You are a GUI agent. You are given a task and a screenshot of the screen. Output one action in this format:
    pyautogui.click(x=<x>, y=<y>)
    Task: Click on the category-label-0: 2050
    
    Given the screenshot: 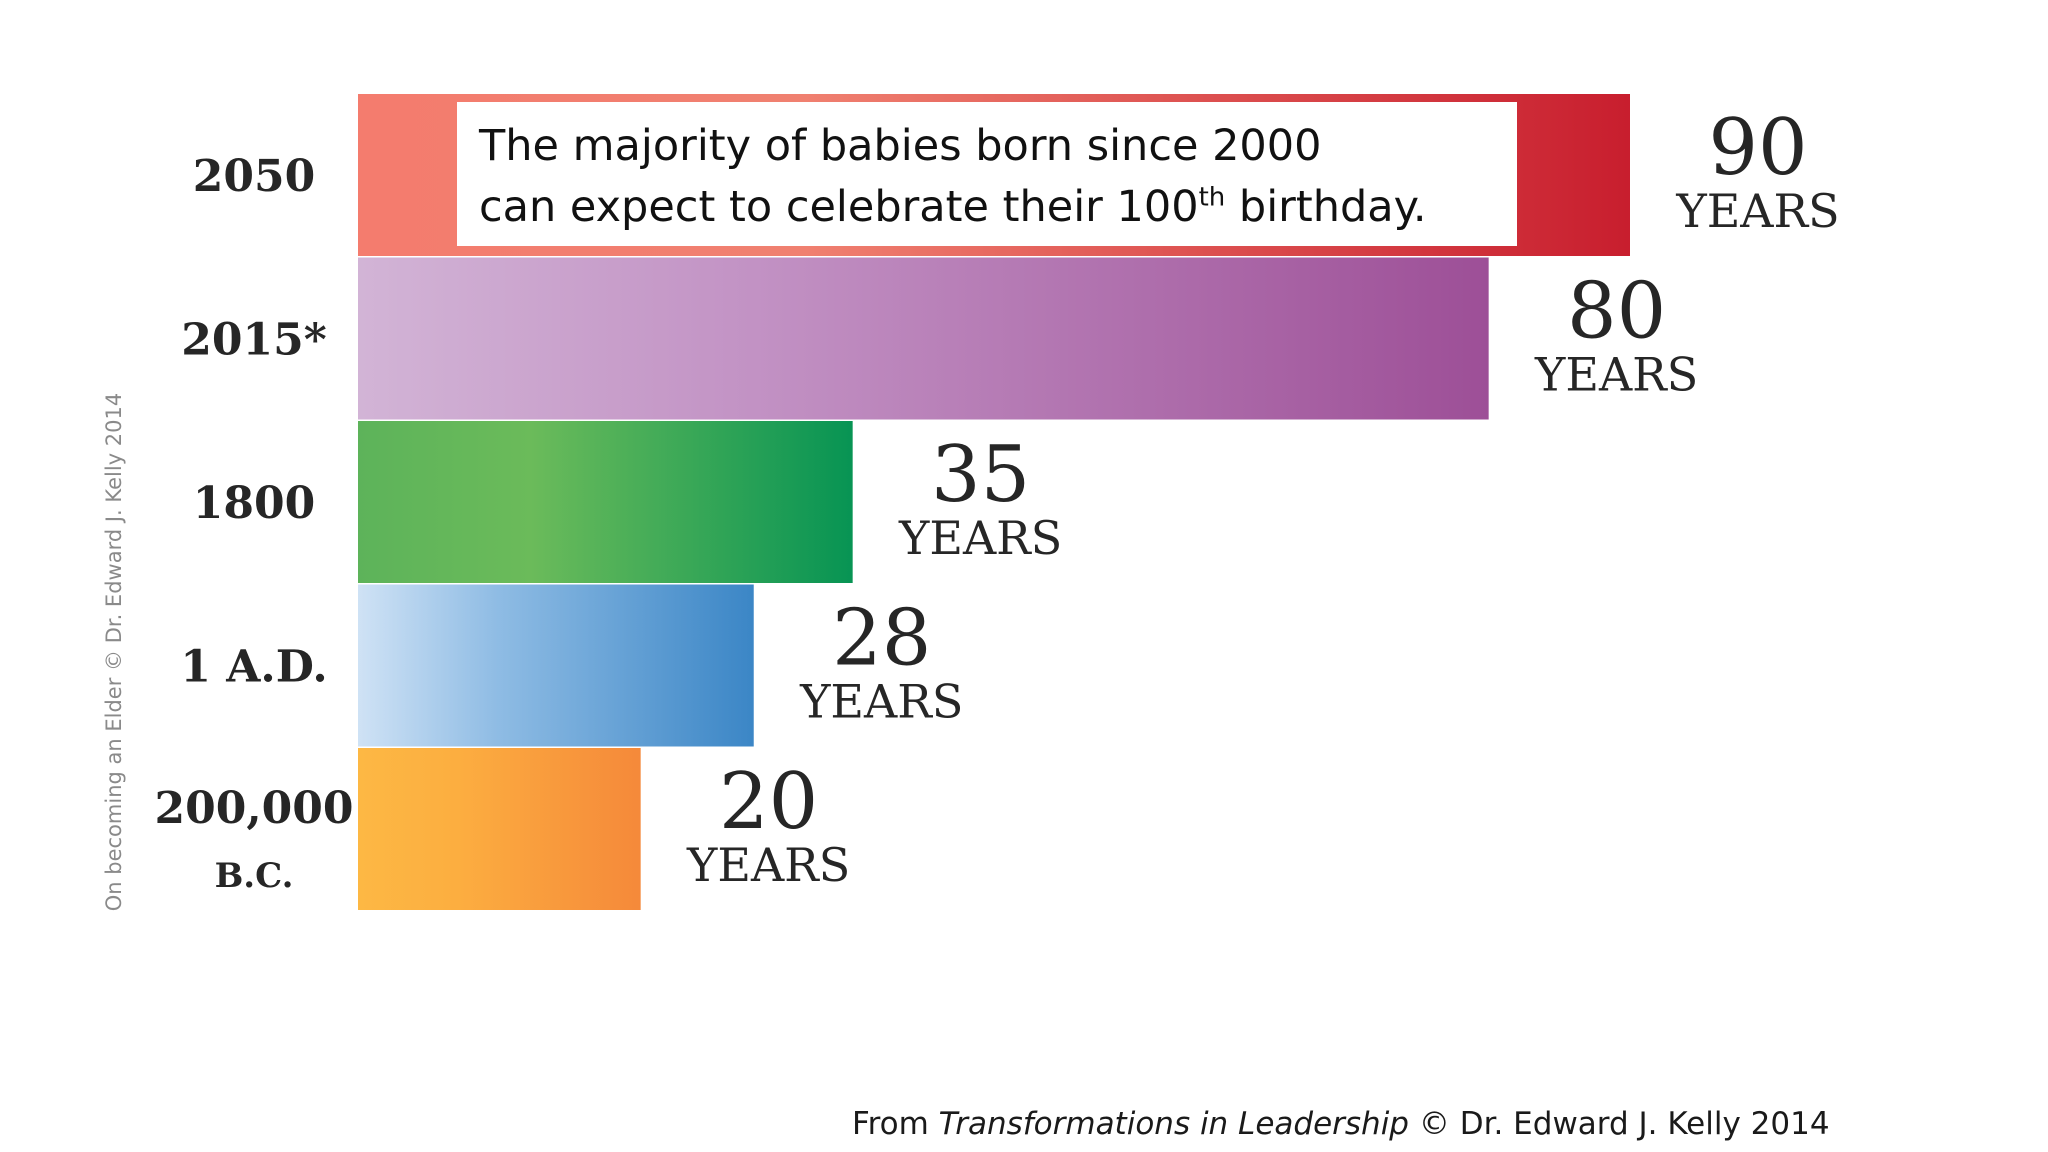 What is the action you would take?
    pyautogui.click(x=254, y=176)
    